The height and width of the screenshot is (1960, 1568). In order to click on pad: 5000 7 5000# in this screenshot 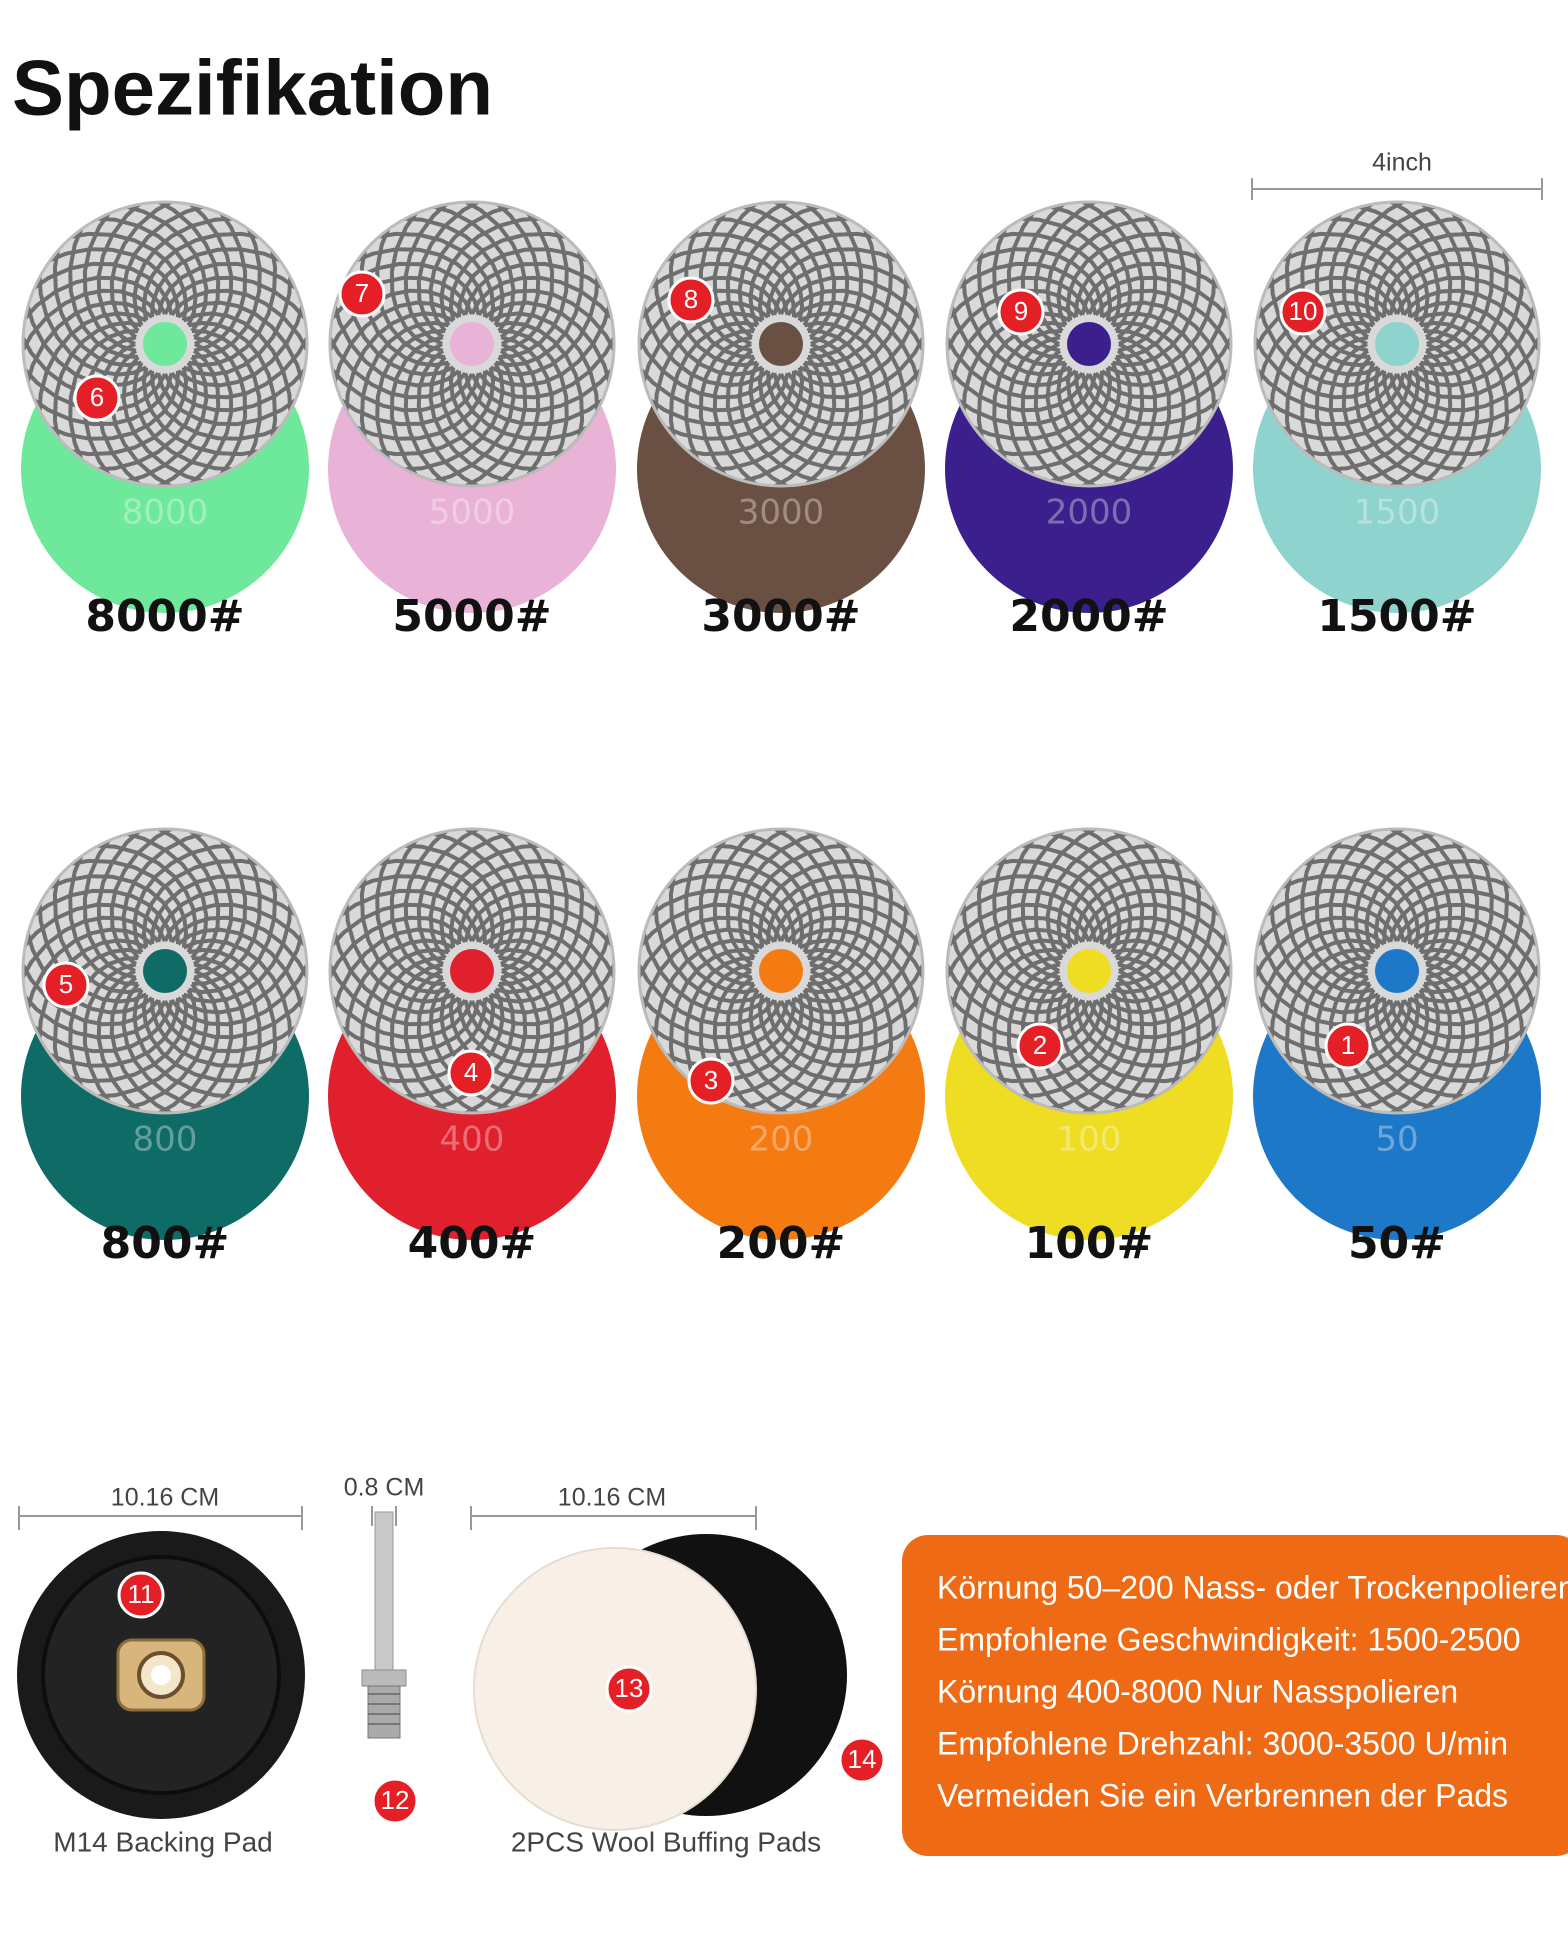, I will do `click(472, 413)`.